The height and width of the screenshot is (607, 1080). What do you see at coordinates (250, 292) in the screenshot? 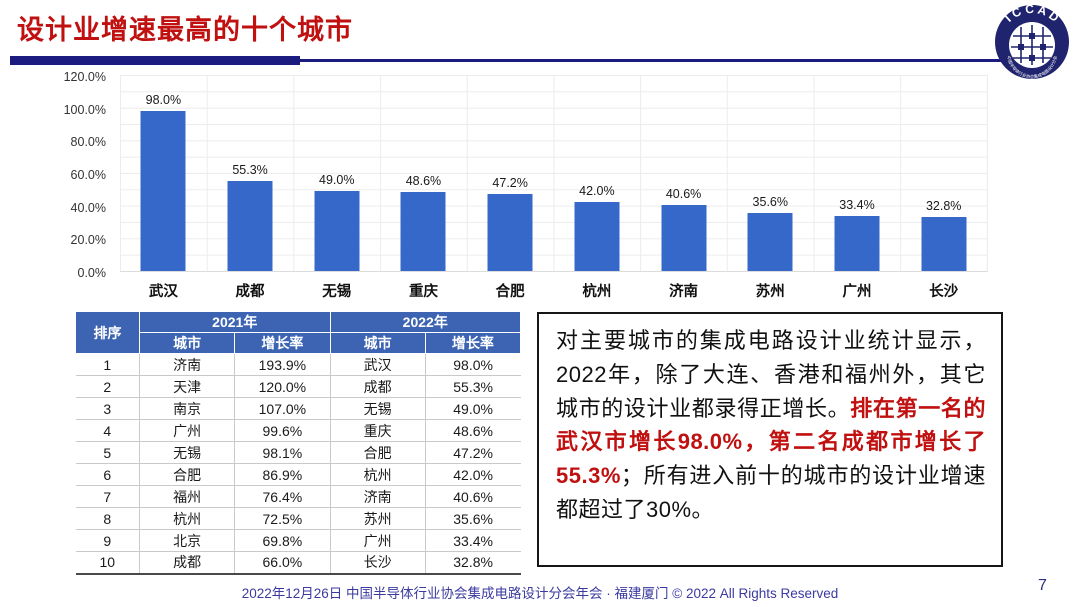
I see `x-axis-label: 成都` at bounding box center [250, 292].